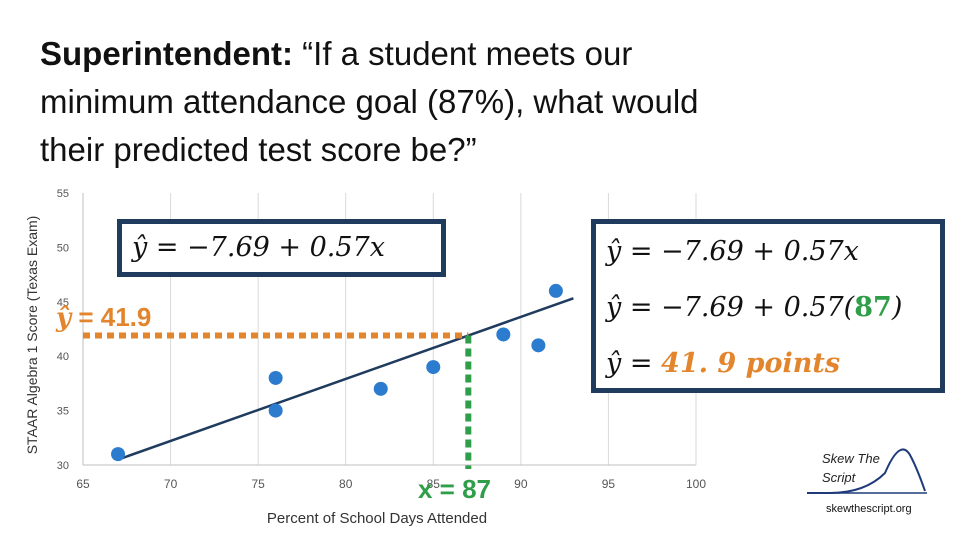 The image size is (960, 540). I want to click on logo-url: skewthescript.org, so click(869, 509).